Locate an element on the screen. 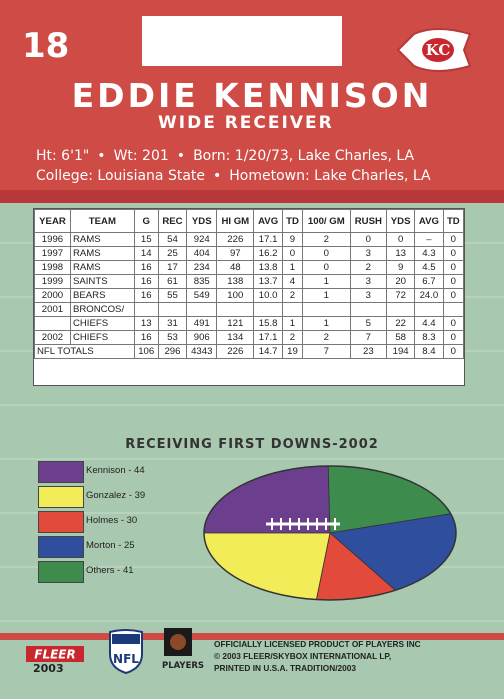 This screenshot has width=504, height=699. stats-cell: 296 is located at coordinates (172, 351).